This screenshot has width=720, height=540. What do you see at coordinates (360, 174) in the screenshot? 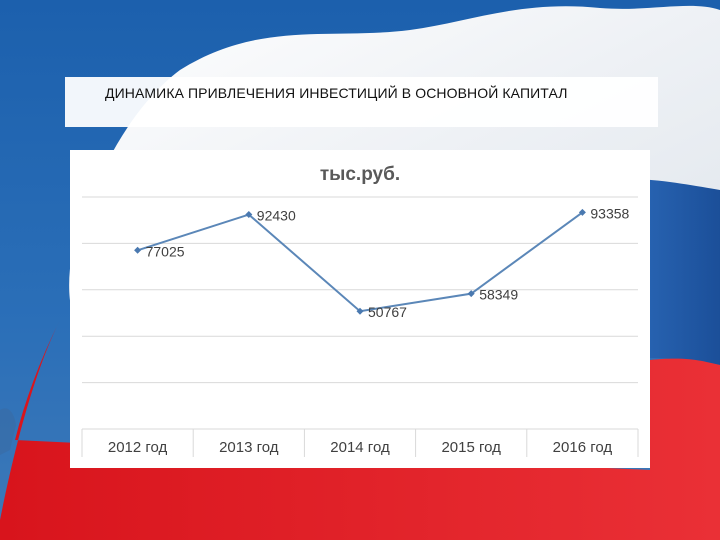
I see `chart-title: тыс.руб.` at bounding box center [360, 174].